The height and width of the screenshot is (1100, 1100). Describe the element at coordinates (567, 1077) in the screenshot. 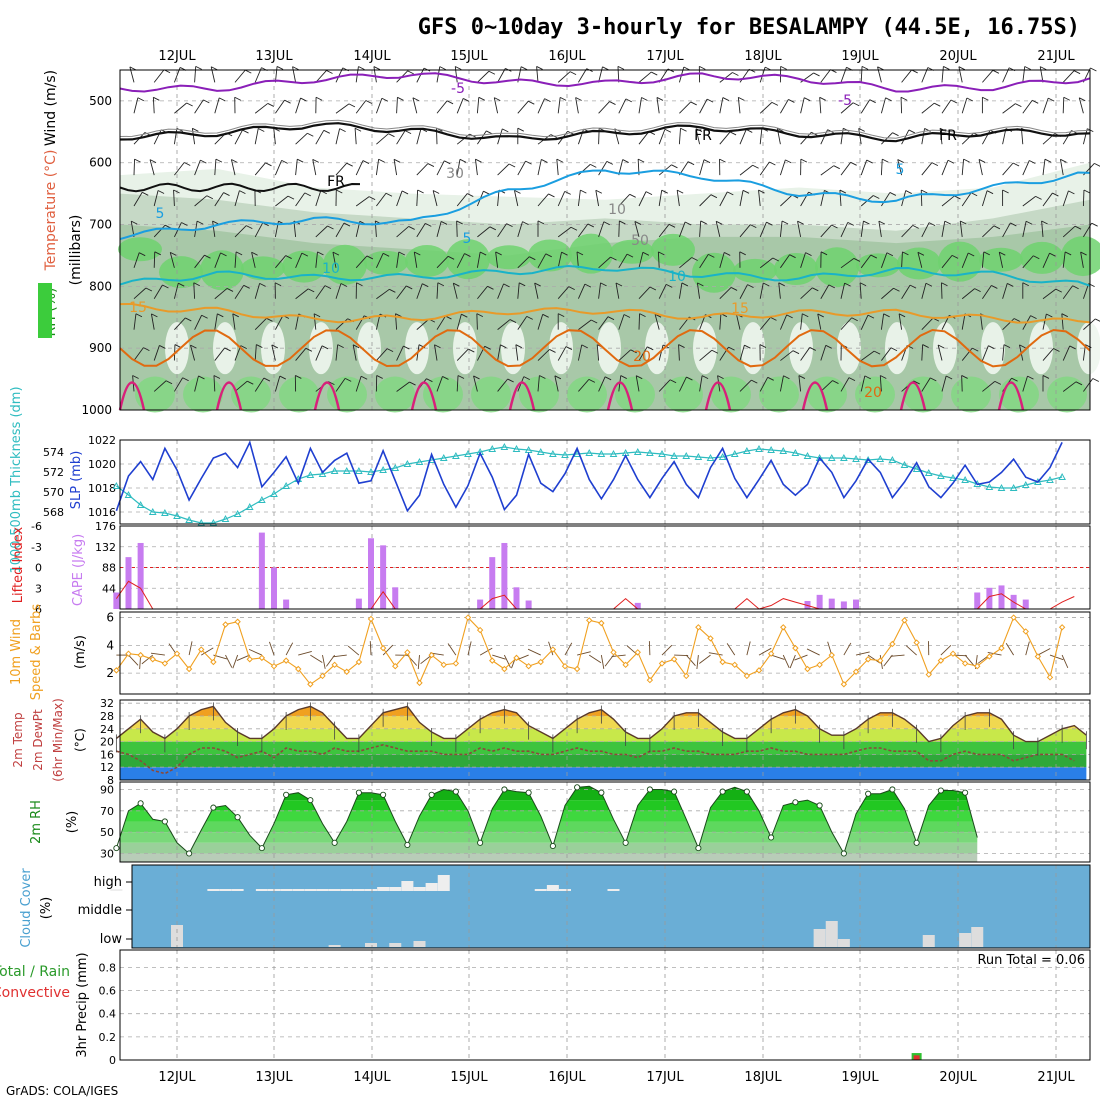

I see `bottom-date-label: 16JUL` at that location.